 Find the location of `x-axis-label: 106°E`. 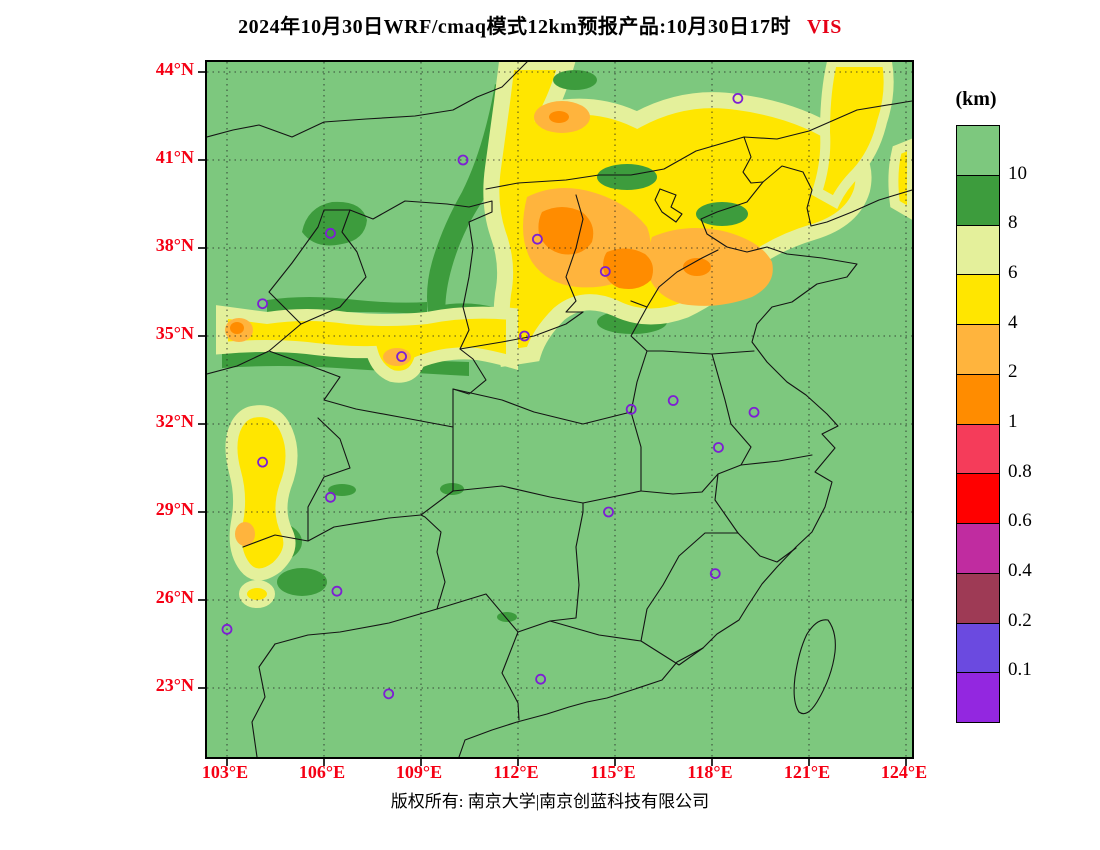

x-axis-label: 106°E is located at coordinates (322, 772).